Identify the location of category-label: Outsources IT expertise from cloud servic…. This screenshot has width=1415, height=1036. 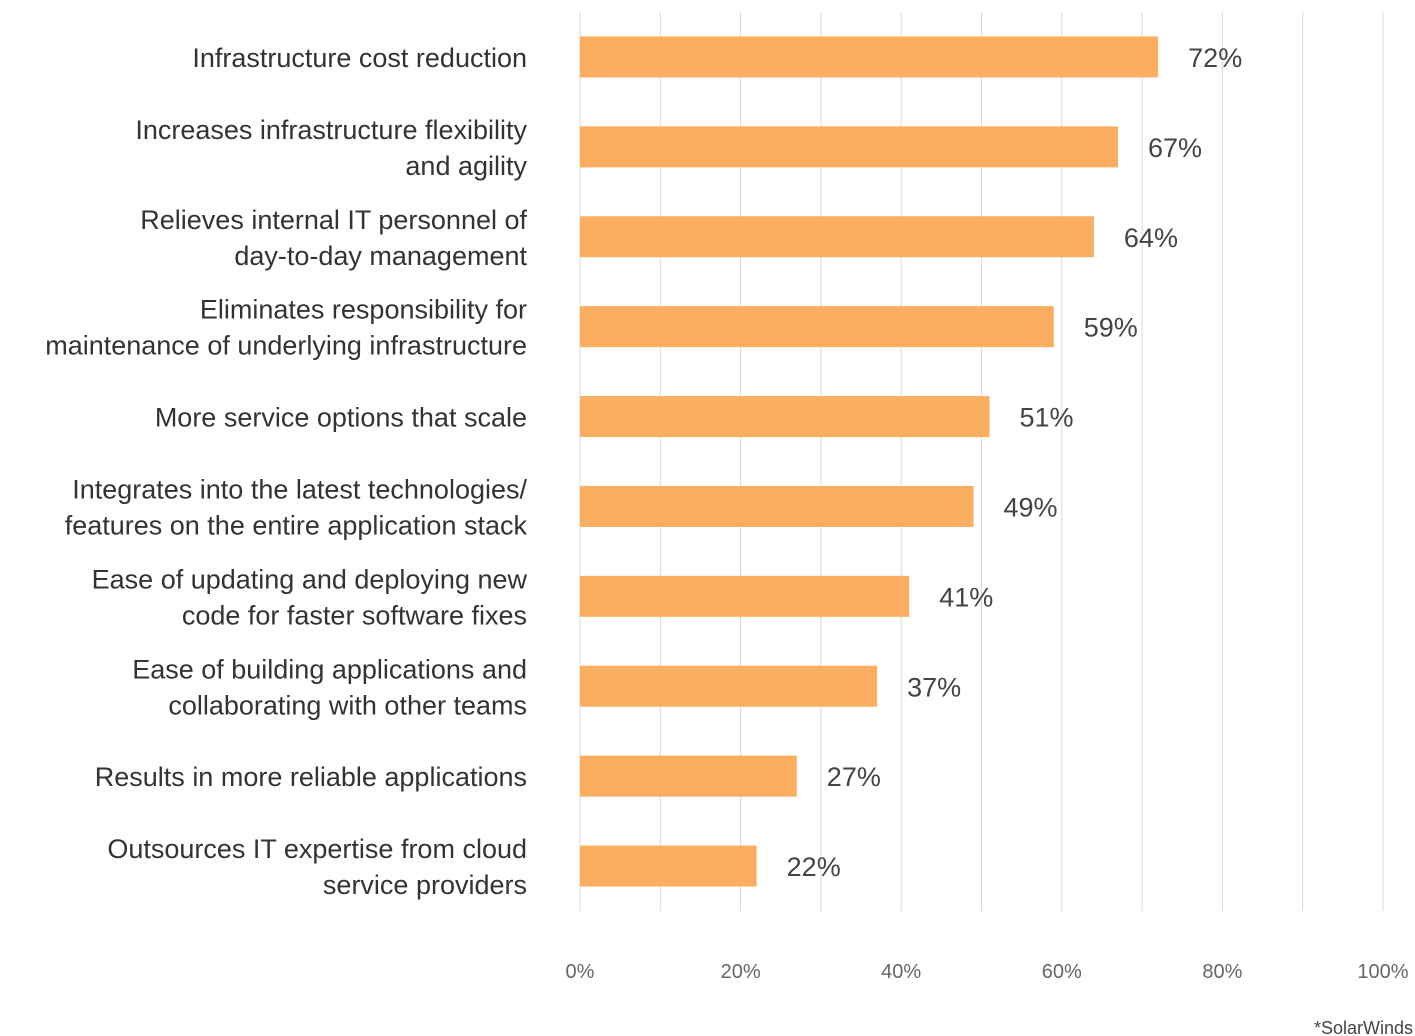
(317, 867).